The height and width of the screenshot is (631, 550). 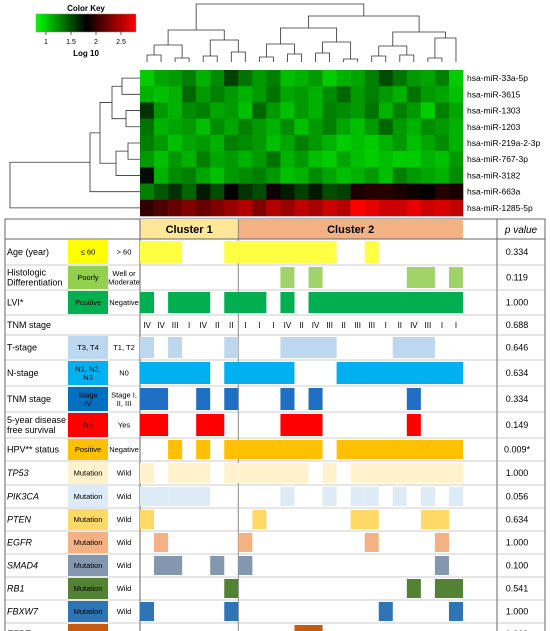 What do you see at coordinates (147, 325) in the screenshot?
I see `stage-label: IV` at bounding box center [147, 325].